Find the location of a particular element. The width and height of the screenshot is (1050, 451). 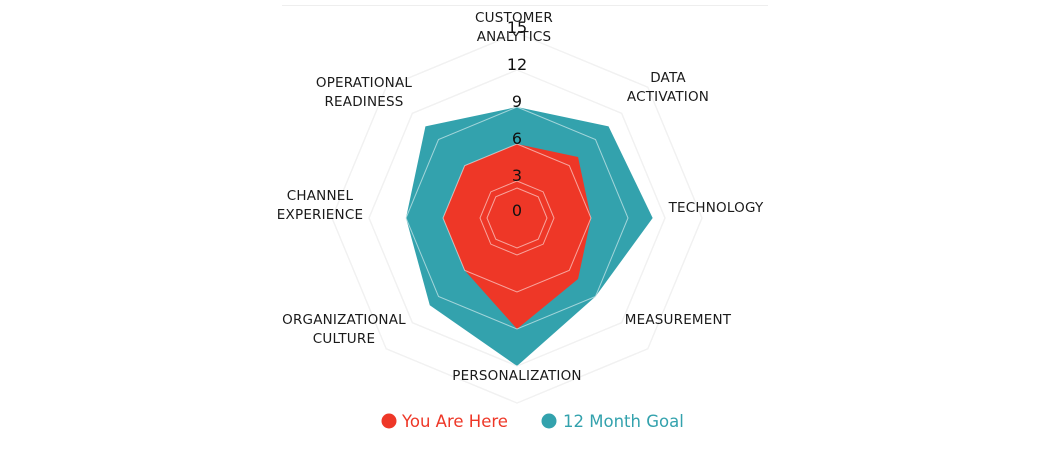

axis-label-channel-experience: CHANNEL EXPERIENCE is located at coordinates (320, 205).